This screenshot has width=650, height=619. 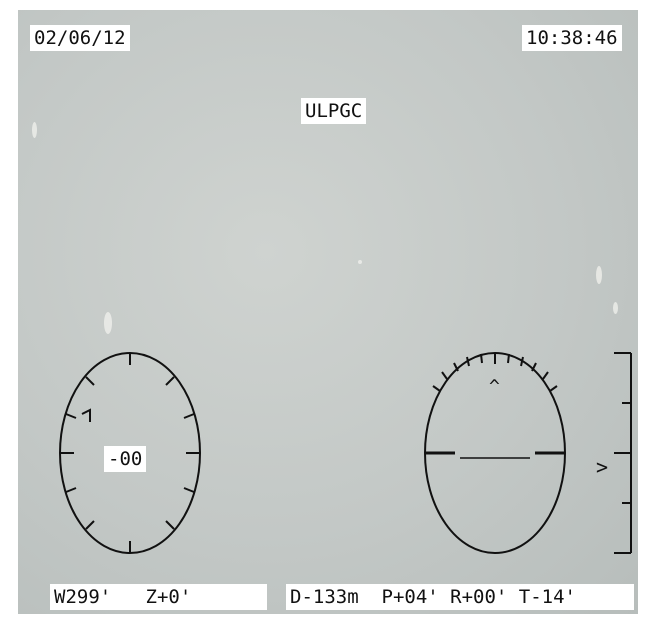 I want to click on compass-ticks, so click(x=130, y=453).